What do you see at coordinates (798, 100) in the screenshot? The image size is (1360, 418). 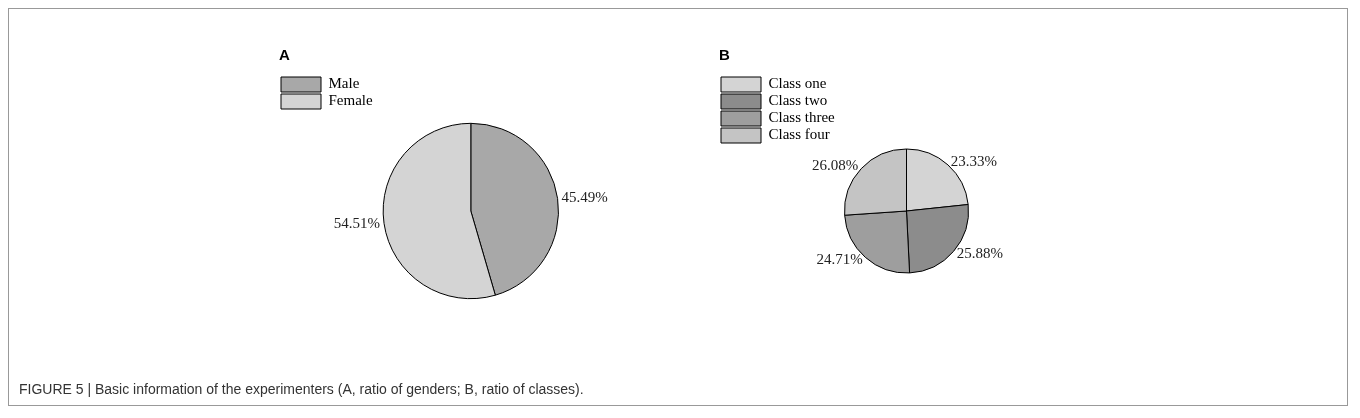 I see `legend-label: Class two` at bounding box center [798, 100].